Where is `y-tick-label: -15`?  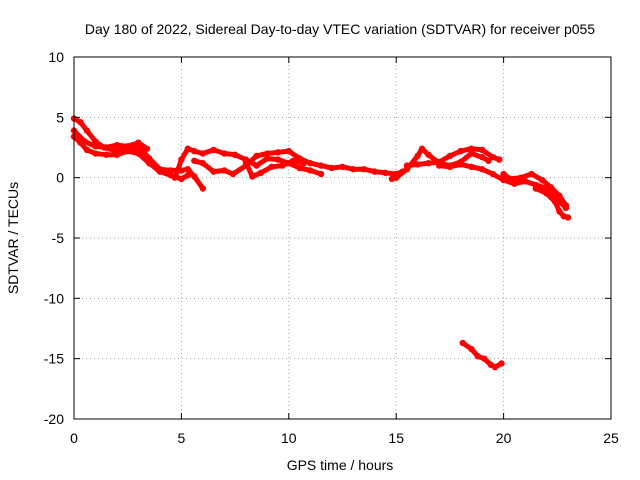
y-tick-label: -15 is located at coordinates (54, 359).